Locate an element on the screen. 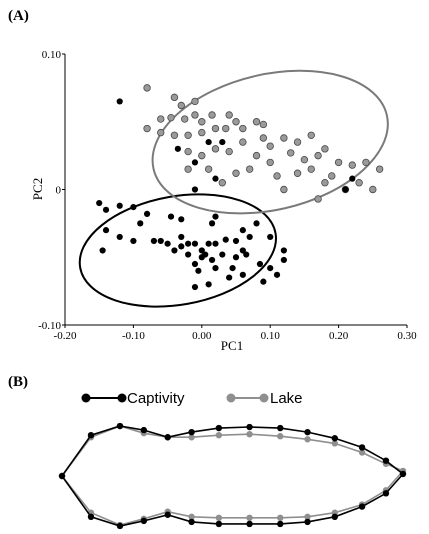  x-tick-label: 0.20 is located at coordinates (339, 336).